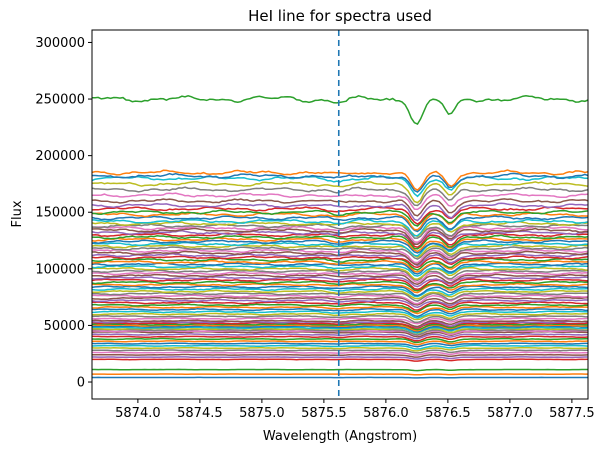 The height and width of the screenshot is (453, 607). I want to click on x-tick-label: 5876.0, so click(386, 413).